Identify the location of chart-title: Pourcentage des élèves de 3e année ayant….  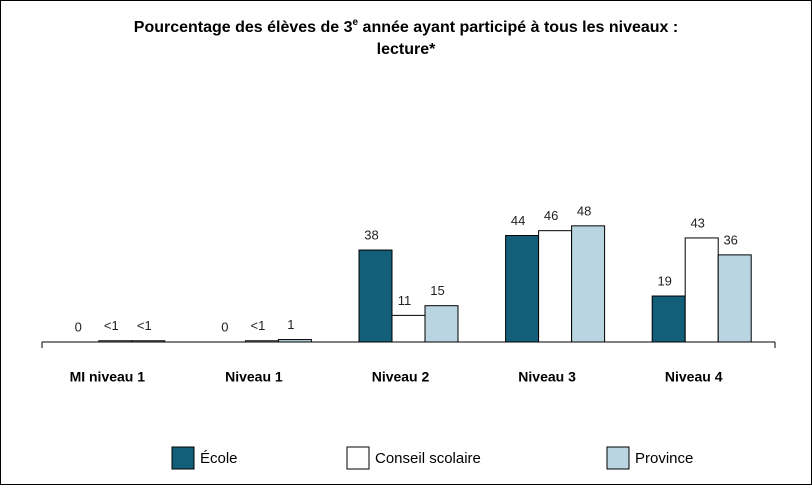
(406, 27).